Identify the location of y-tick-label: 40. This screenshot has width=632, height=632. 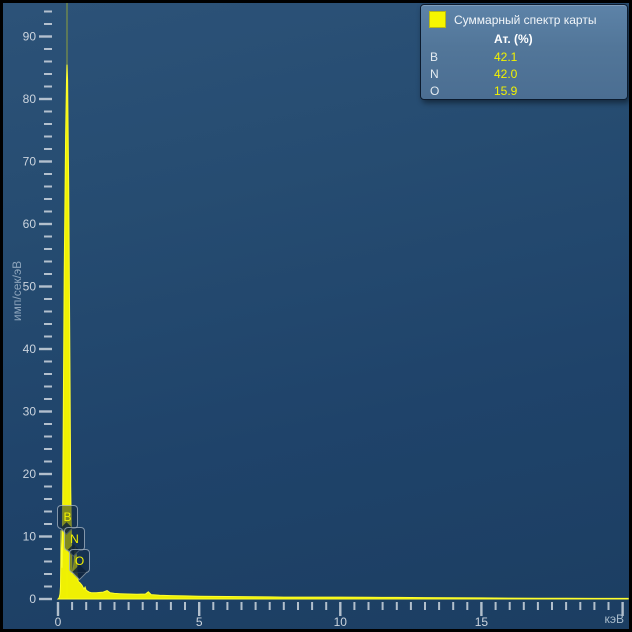
(30, 349).